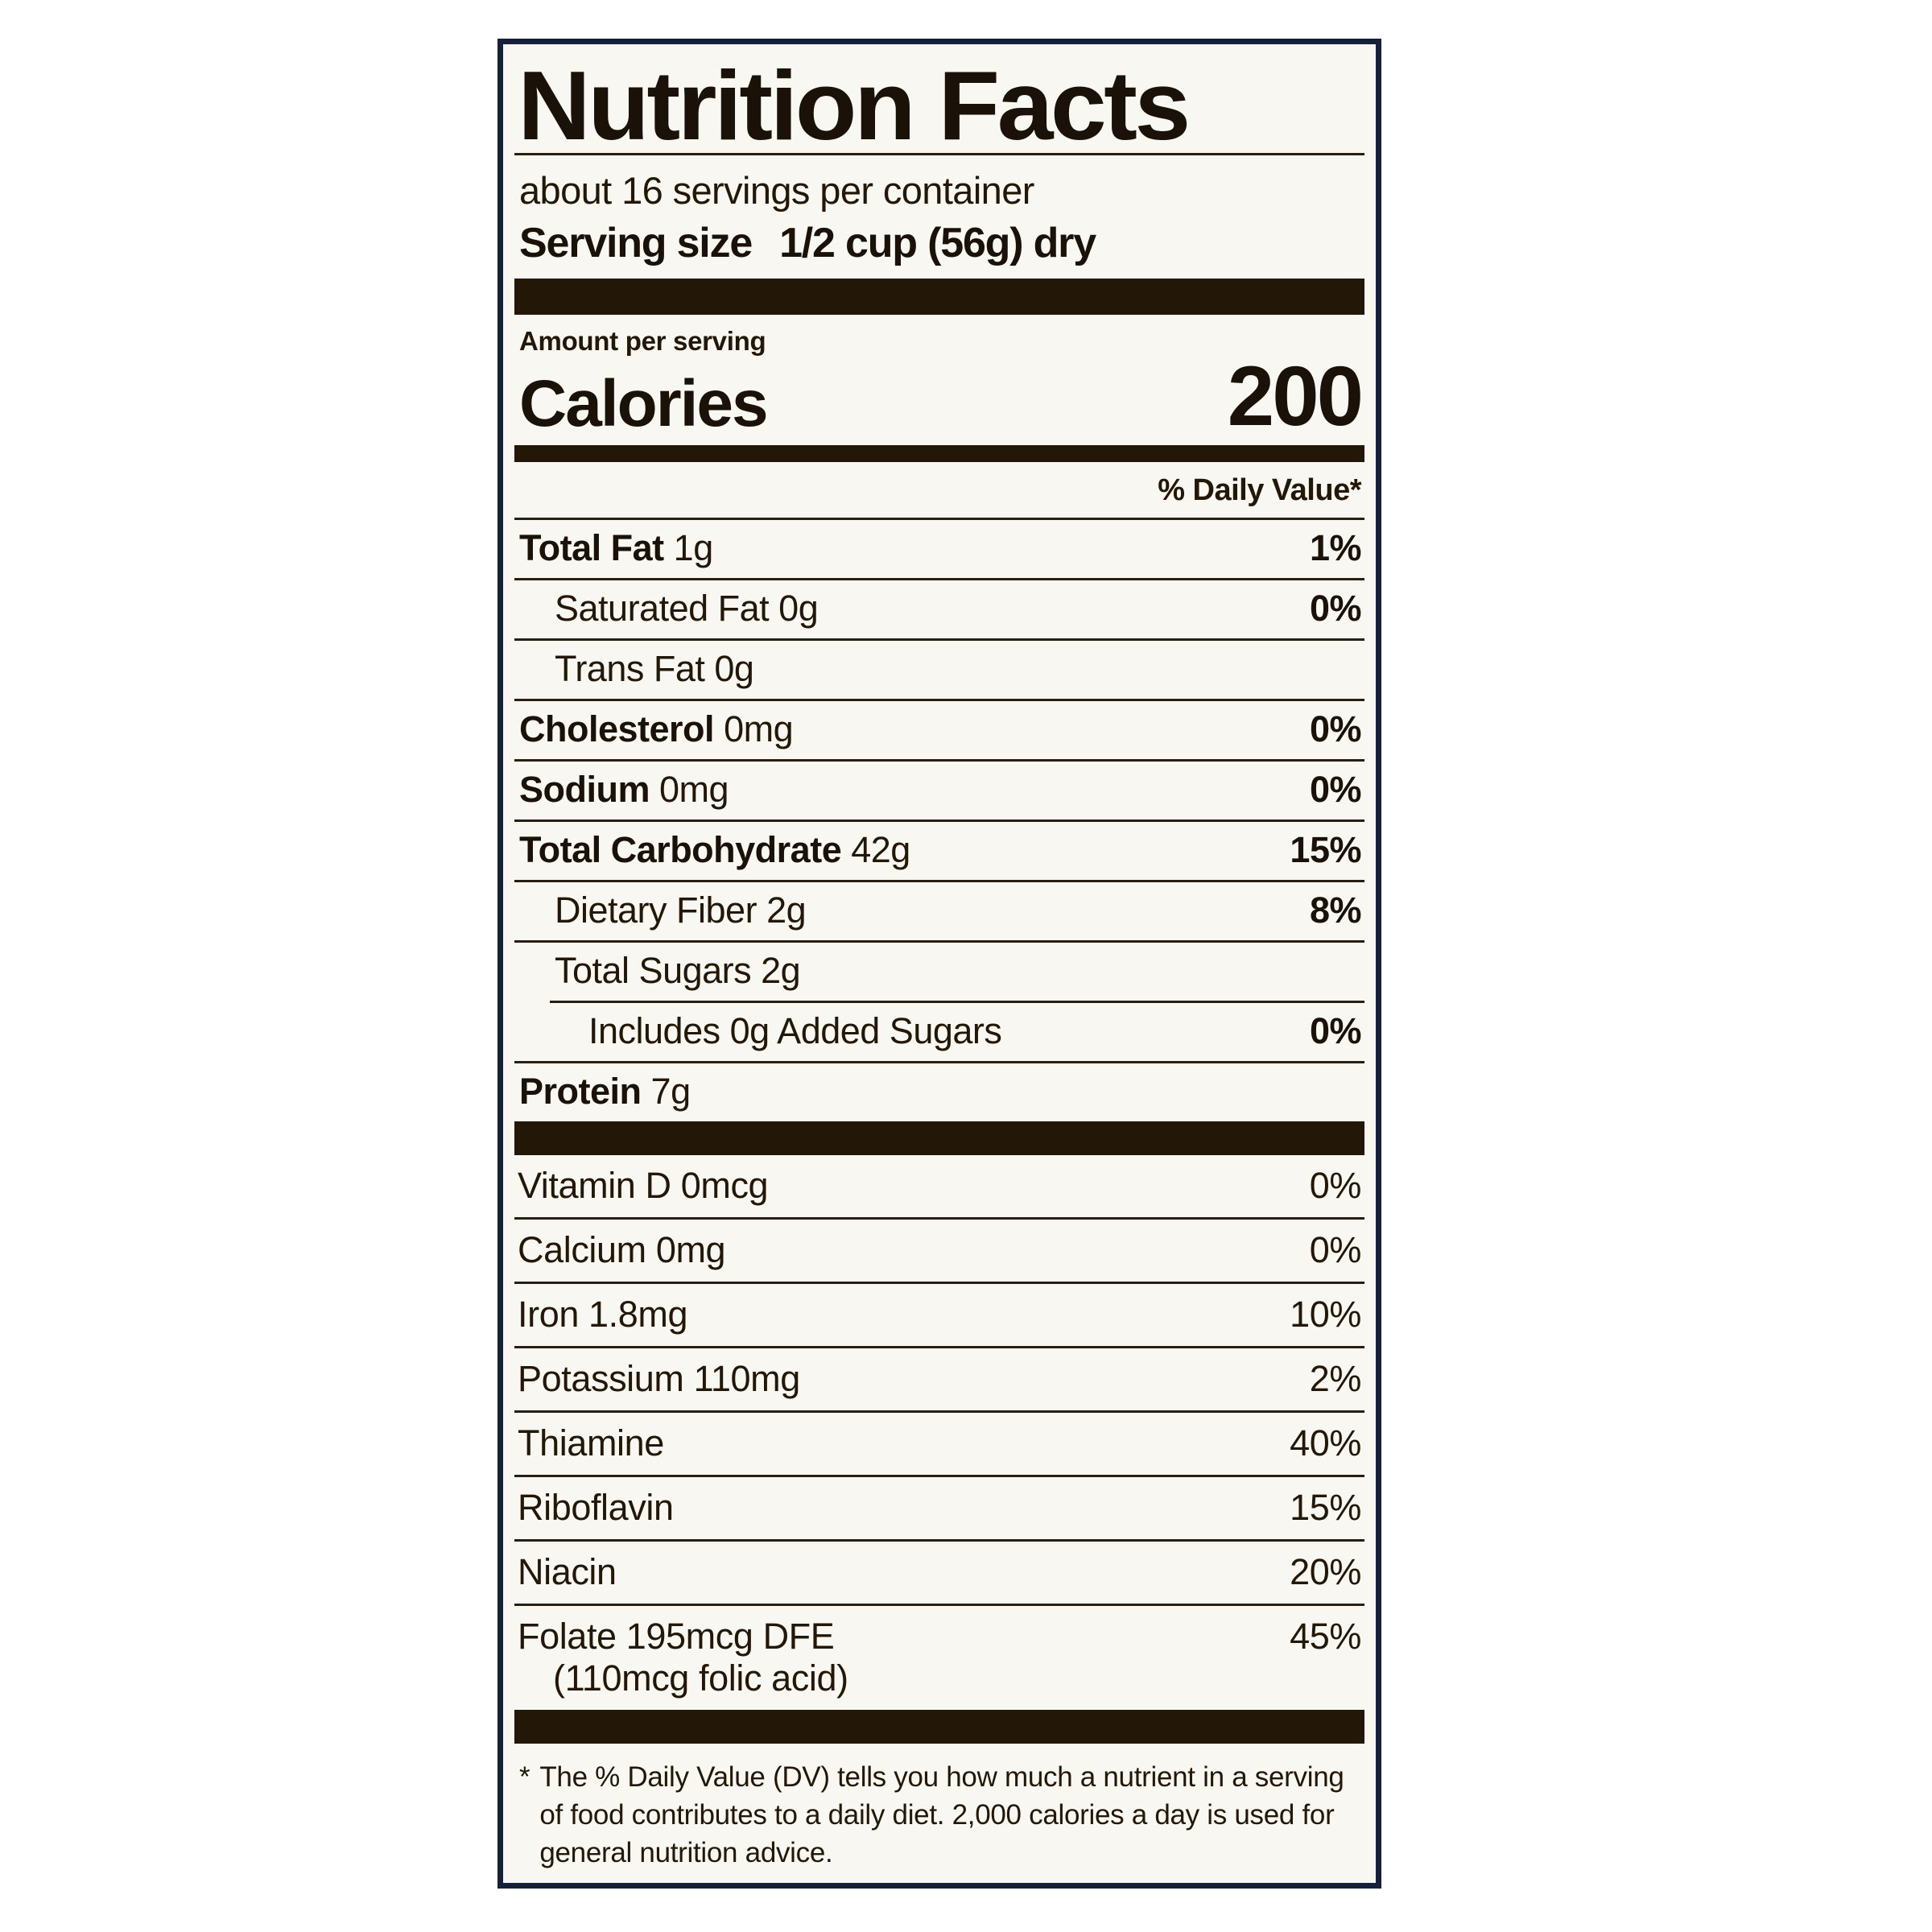 This screenshot has height=1932, width=1932. I want to click on nutrient-name: Dietary Fiber 2g, so click(681, 910).